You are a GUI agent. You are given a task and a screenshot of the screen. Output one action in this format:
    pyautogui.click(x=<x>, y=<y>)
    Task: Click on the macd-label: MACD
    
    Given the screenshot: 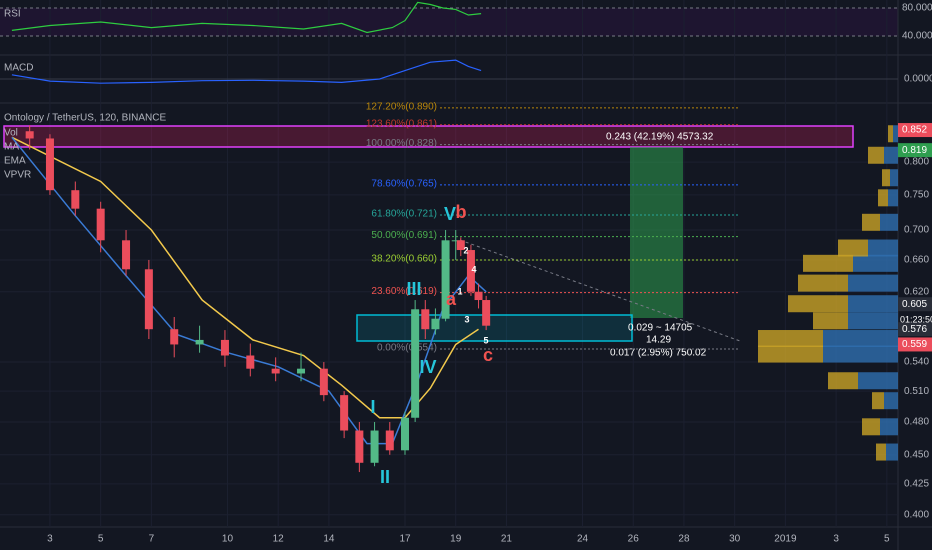 What is the action you would take?
    pyautogui.click(x=18, y=68)
    